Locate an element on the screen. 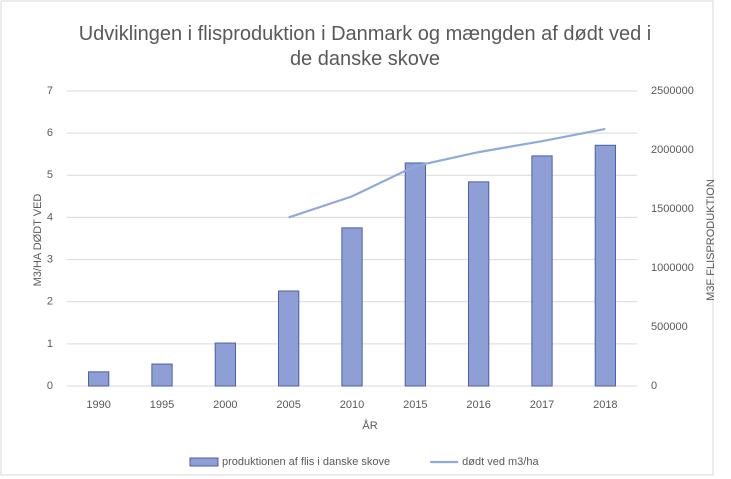  y-tick-label: 3 is located at coordinates (50, 259).